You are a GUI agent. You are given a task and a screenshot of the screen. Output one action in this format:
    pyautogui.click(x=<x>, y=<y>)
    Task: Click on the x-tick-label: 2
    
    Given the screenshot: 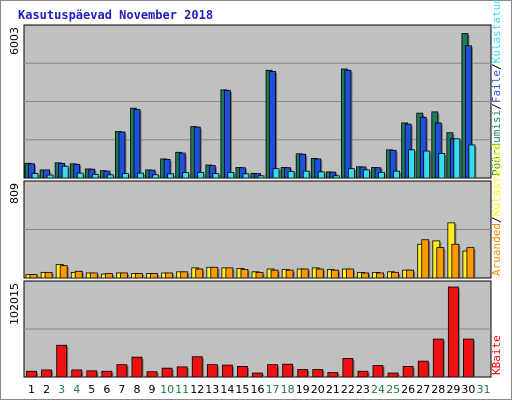 What is the action you would take?
    pyautogui.click(x=46, y=389)
    